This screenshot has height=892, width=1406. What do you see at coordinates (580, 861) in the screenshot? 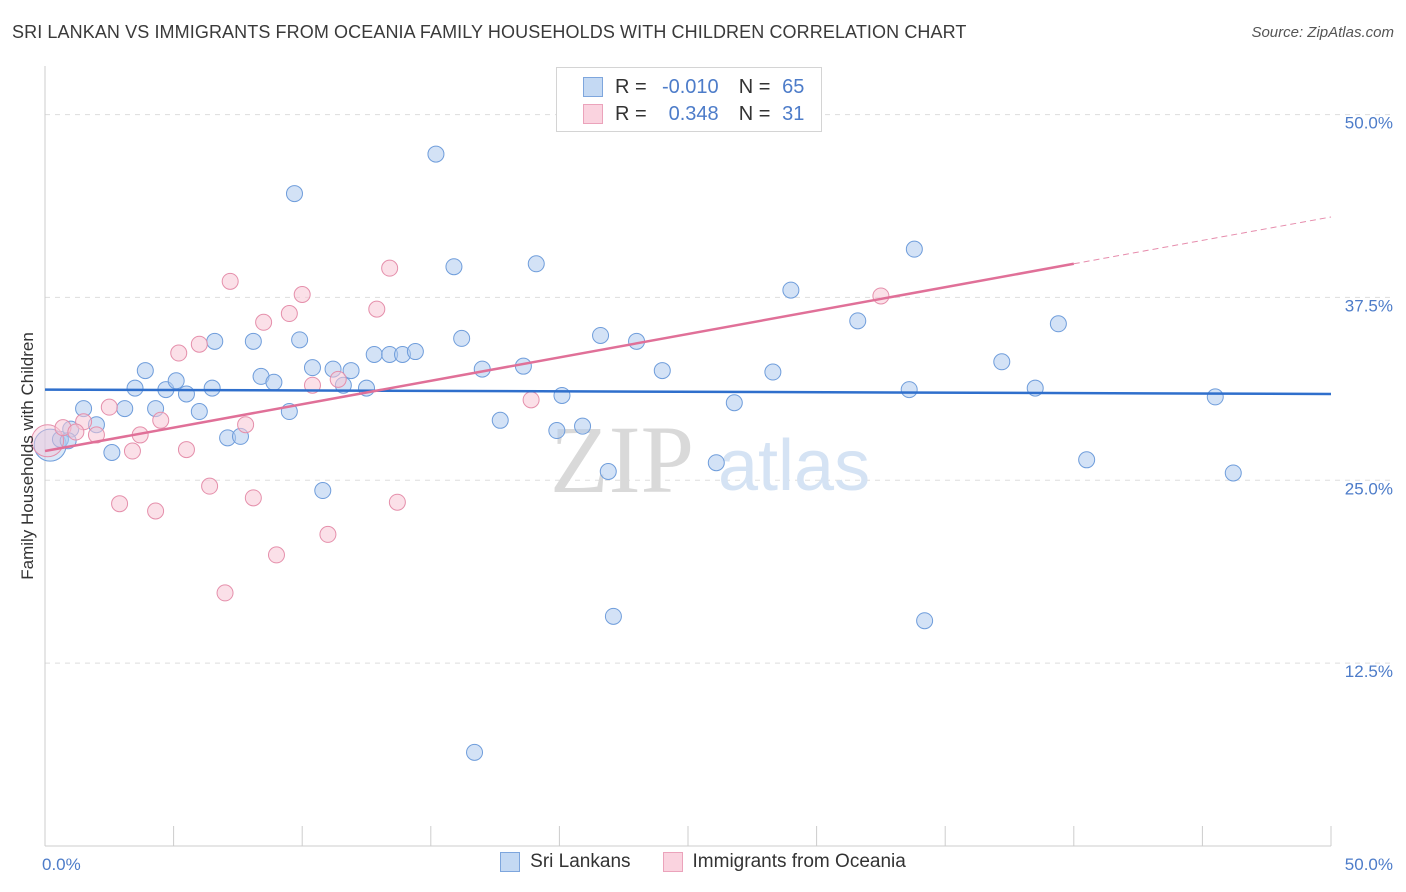
I see `legend-label: Sri Lankans` at bounding box center [580, 861].